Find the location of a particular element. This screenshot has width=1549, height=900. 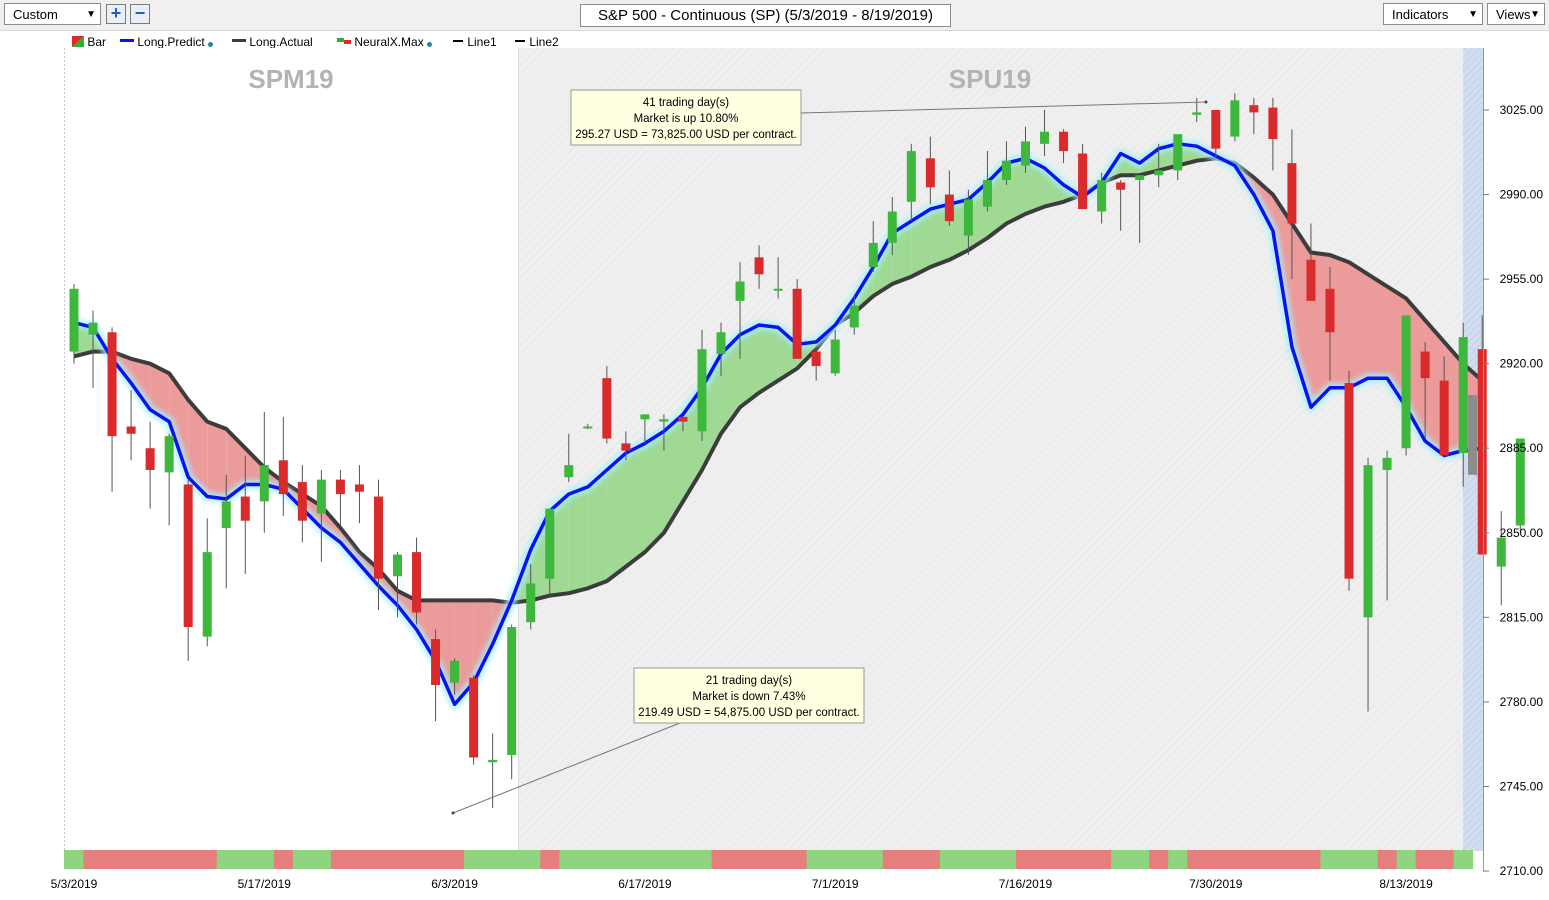

annotation-up-leader-line is located at coordinates (1003, 107).